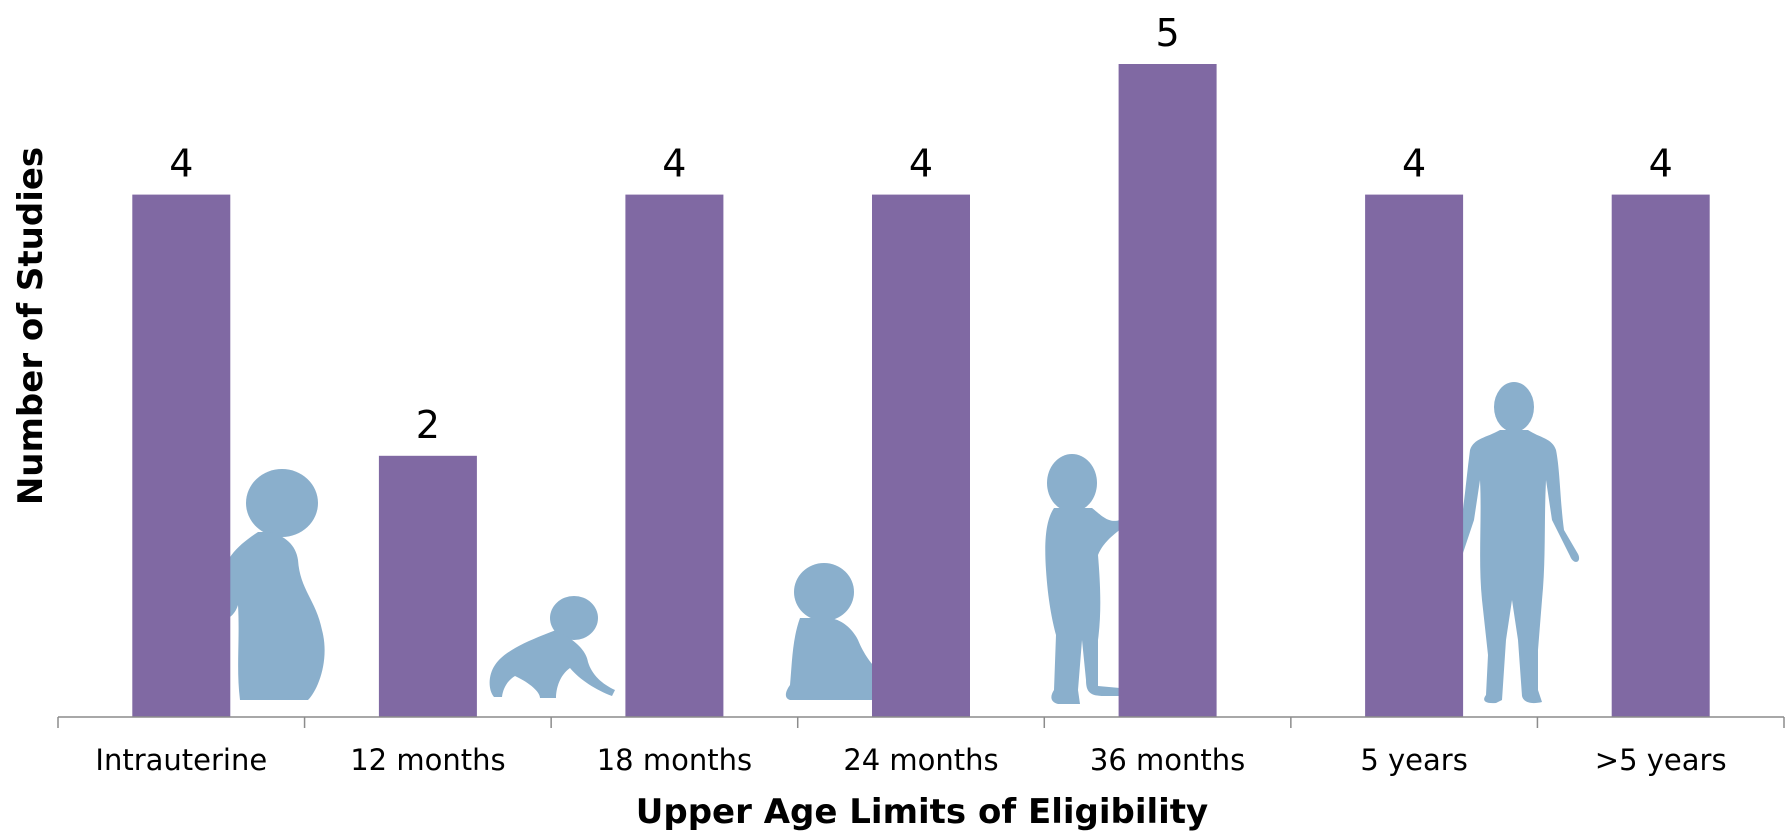 The width and height of the screenshot is (1789, 837). What do you see at coordinates (1413, 760) in the screenshot?
I see `x-tick-label: 5 years` at bounding box center [1413, 760].